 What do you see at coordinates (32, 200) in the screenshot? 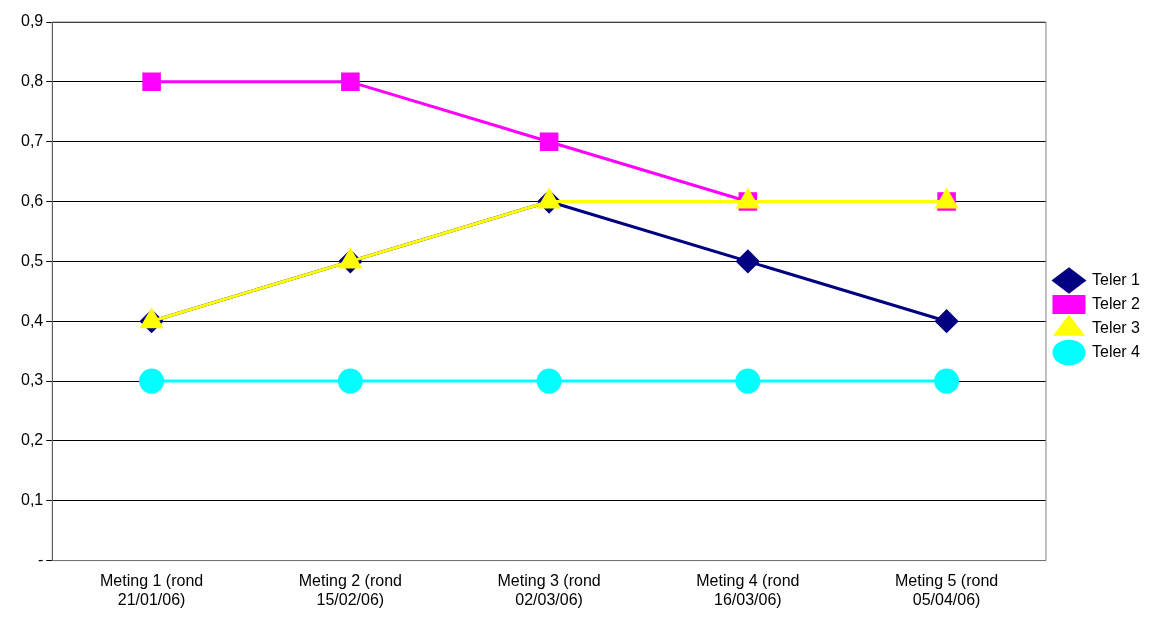
I see `y-tick-label: 0,6` at bounding box center [32, 200].